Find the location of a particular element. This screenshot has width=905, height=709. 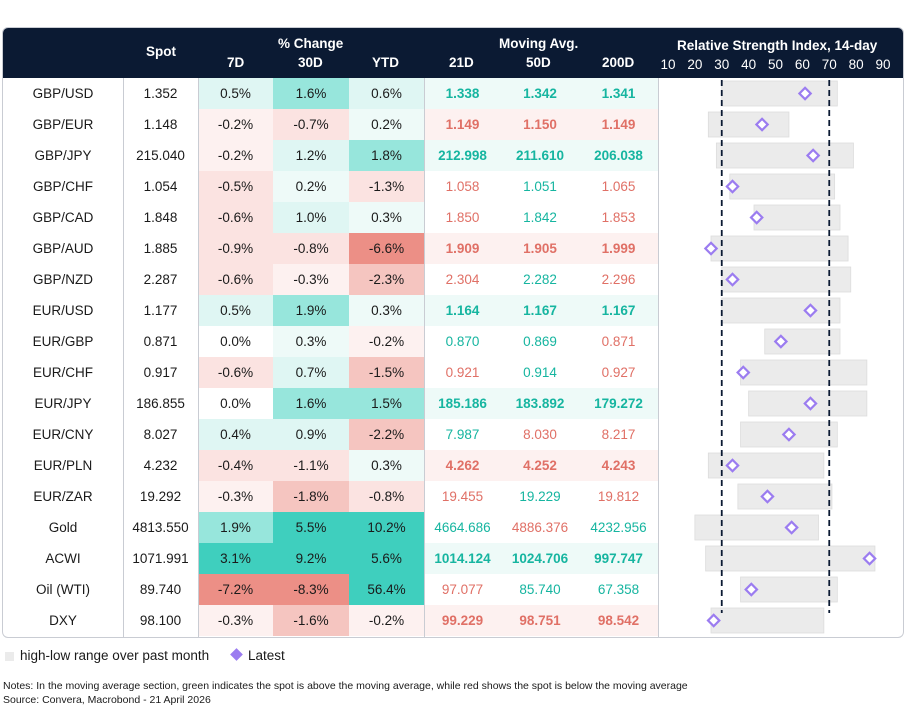

ma50-cell: 2.282 is located at coordinates (540, 279).